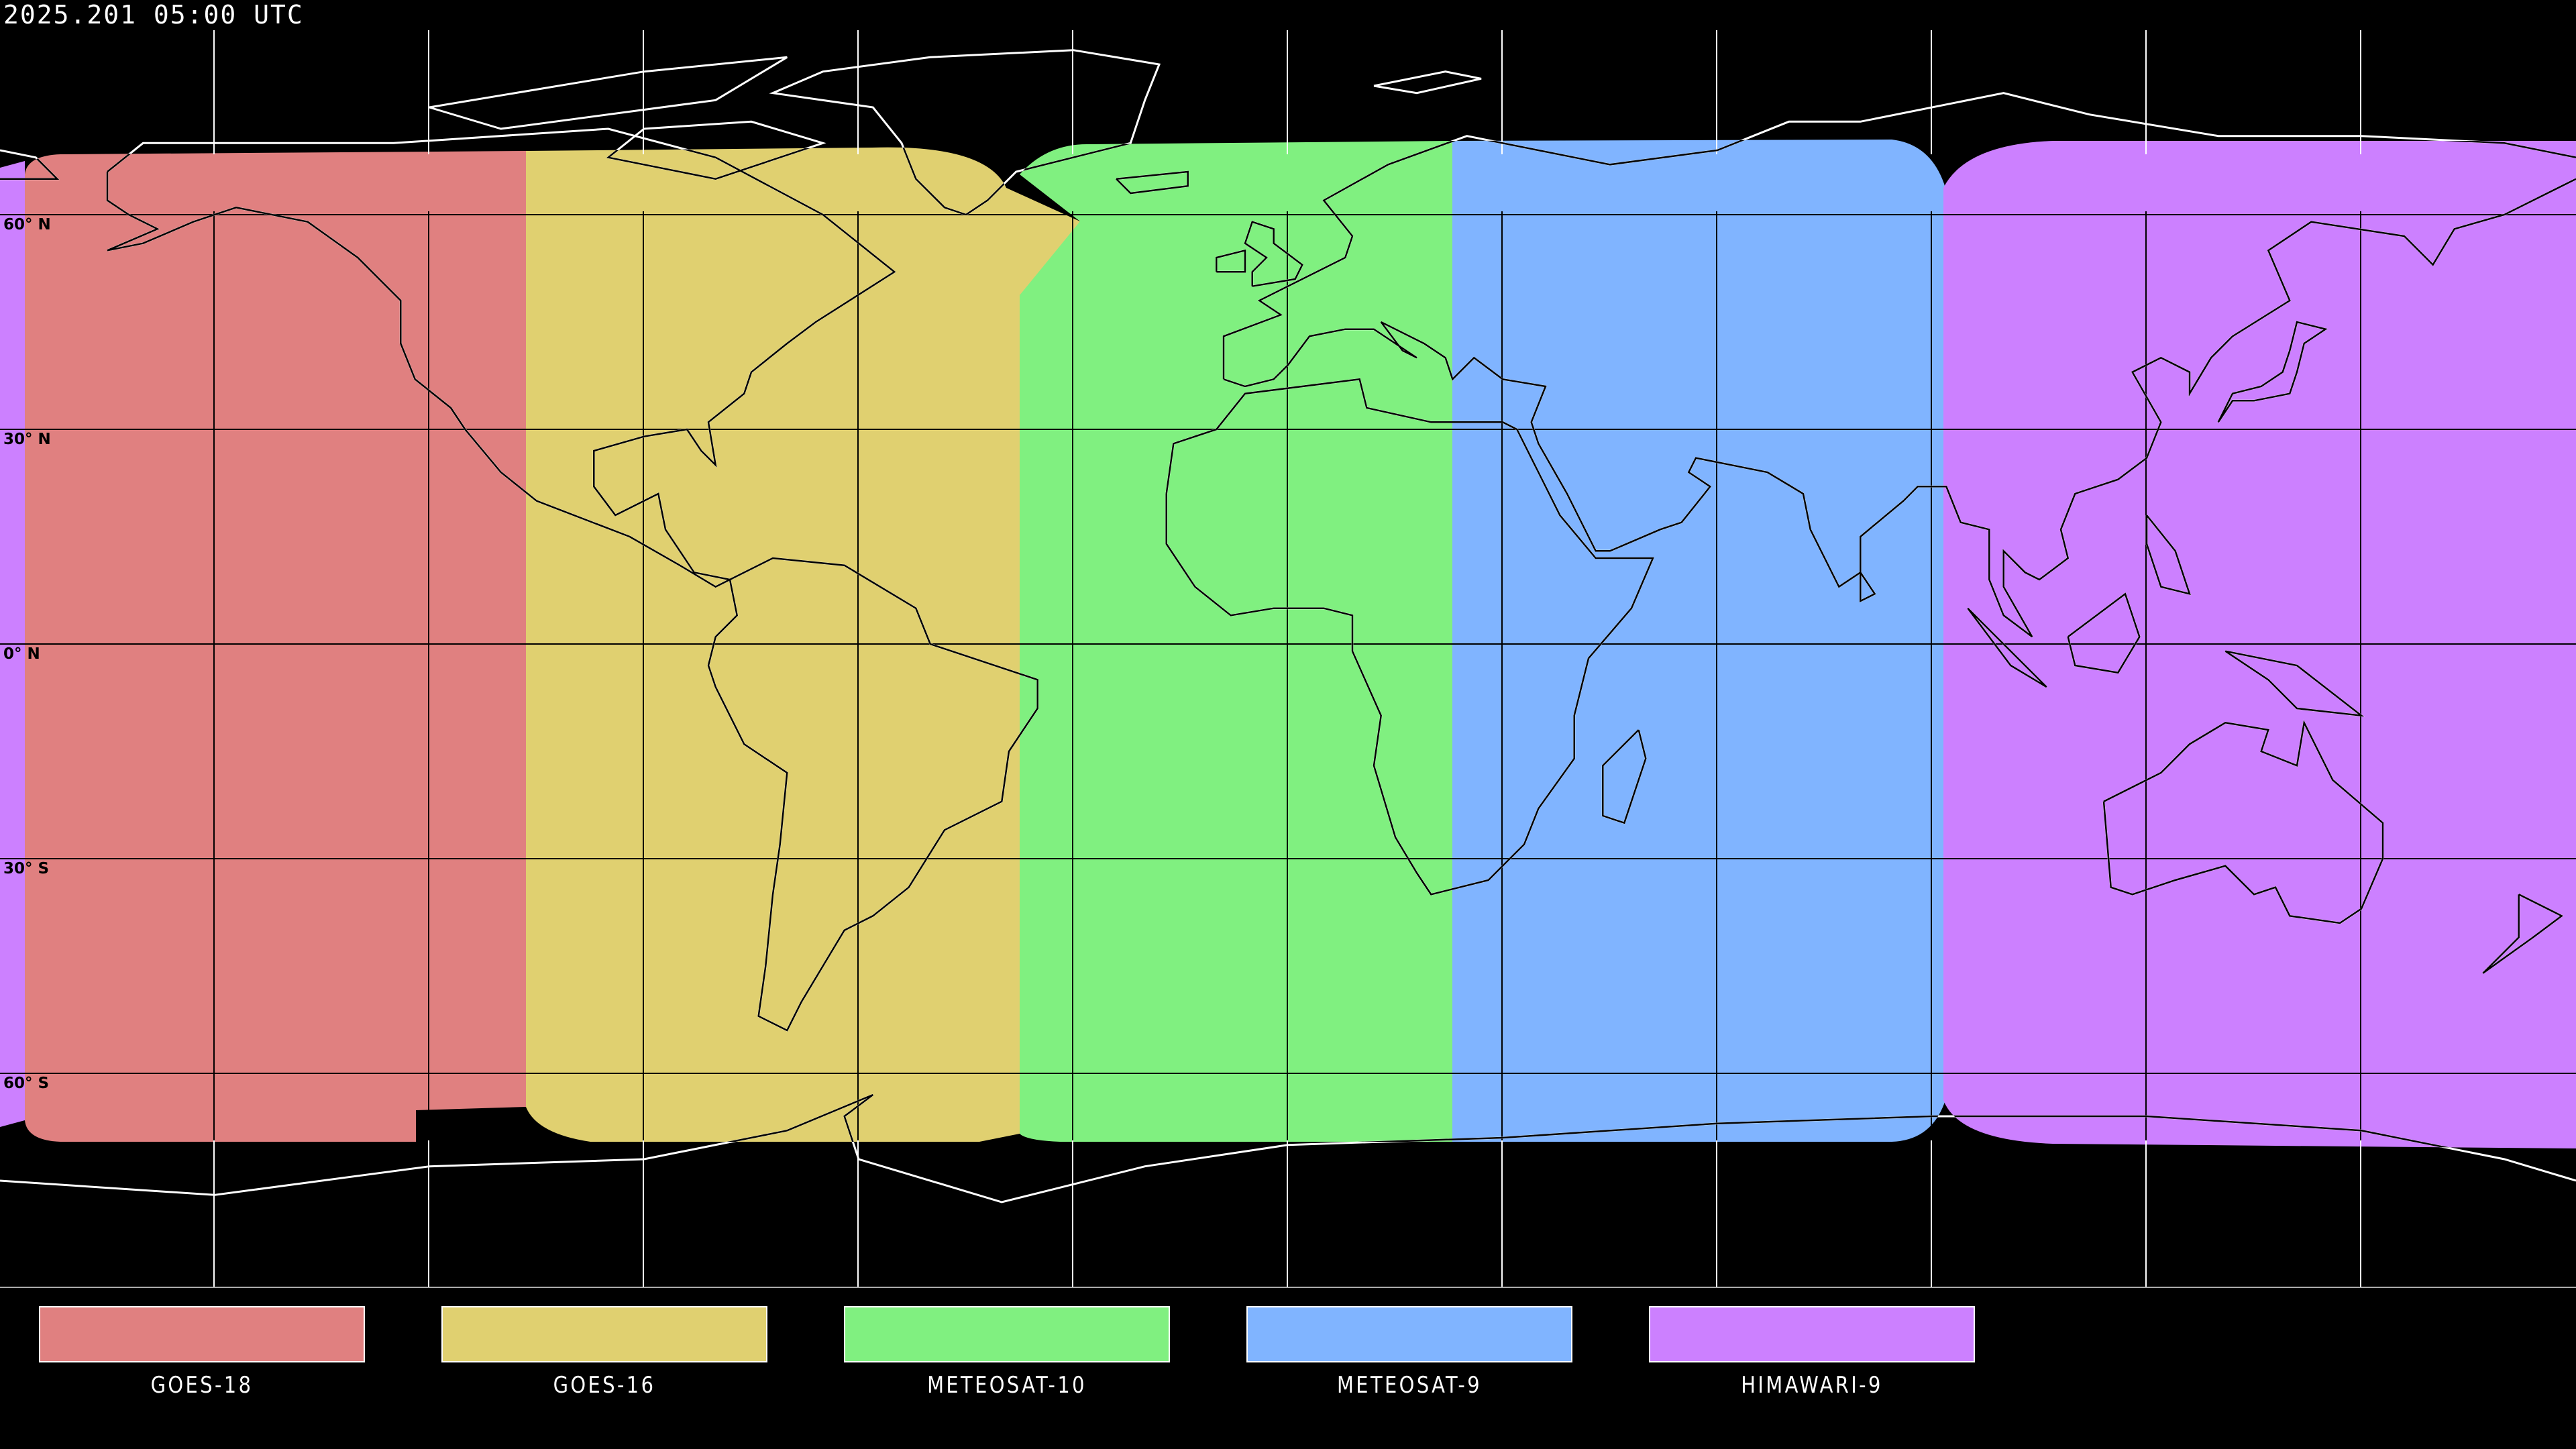 The height and width of the screenshot is (1449, 2576). What do you see at coordinates (26, 868) in the screenshot?
I see `lat-label-30s: 30° S` at bounding box center [26, 868].